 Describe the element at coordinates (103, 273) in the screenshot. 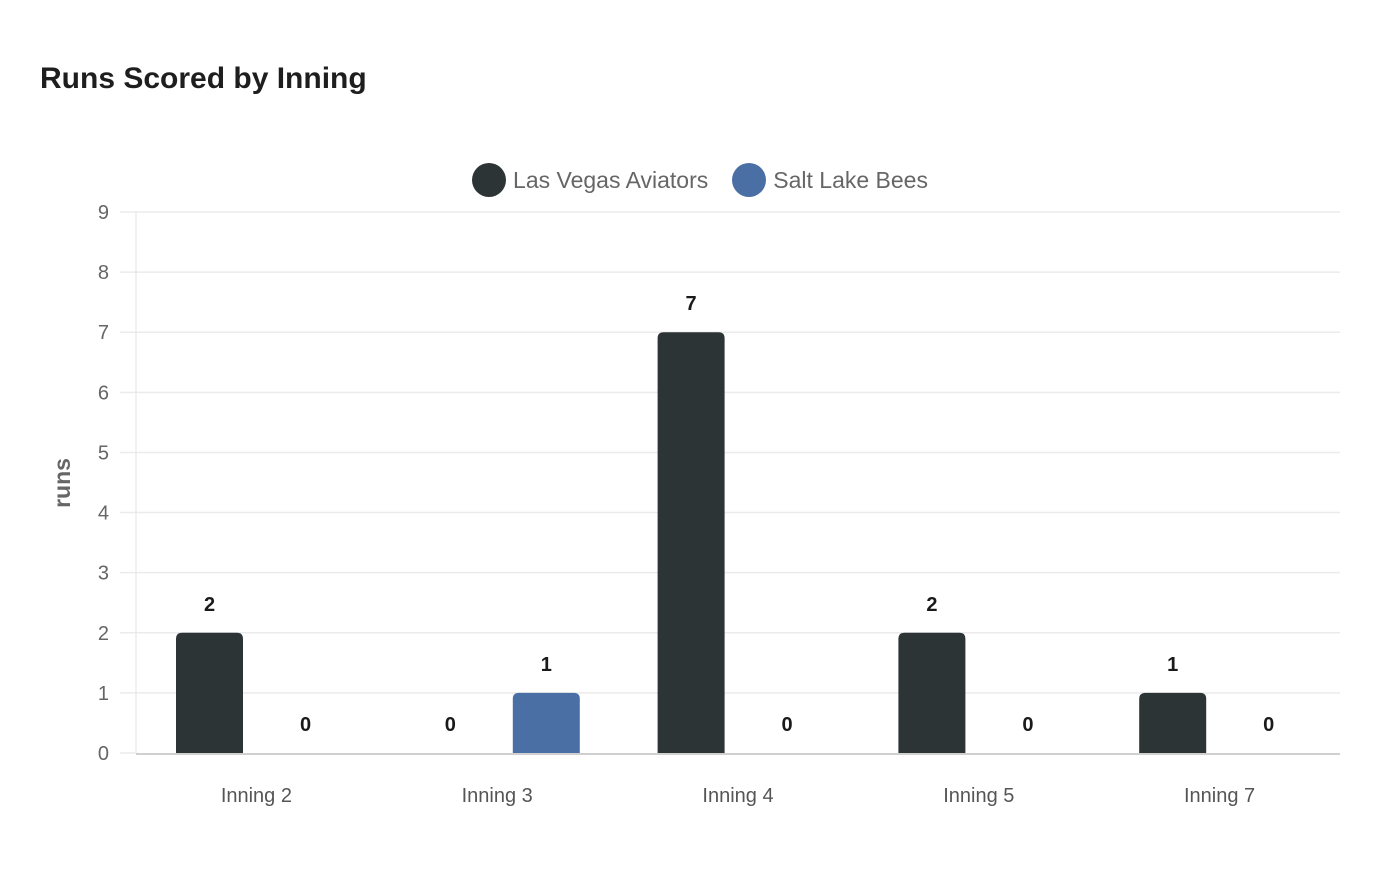

I see `y-tick-label: 8` at that location.